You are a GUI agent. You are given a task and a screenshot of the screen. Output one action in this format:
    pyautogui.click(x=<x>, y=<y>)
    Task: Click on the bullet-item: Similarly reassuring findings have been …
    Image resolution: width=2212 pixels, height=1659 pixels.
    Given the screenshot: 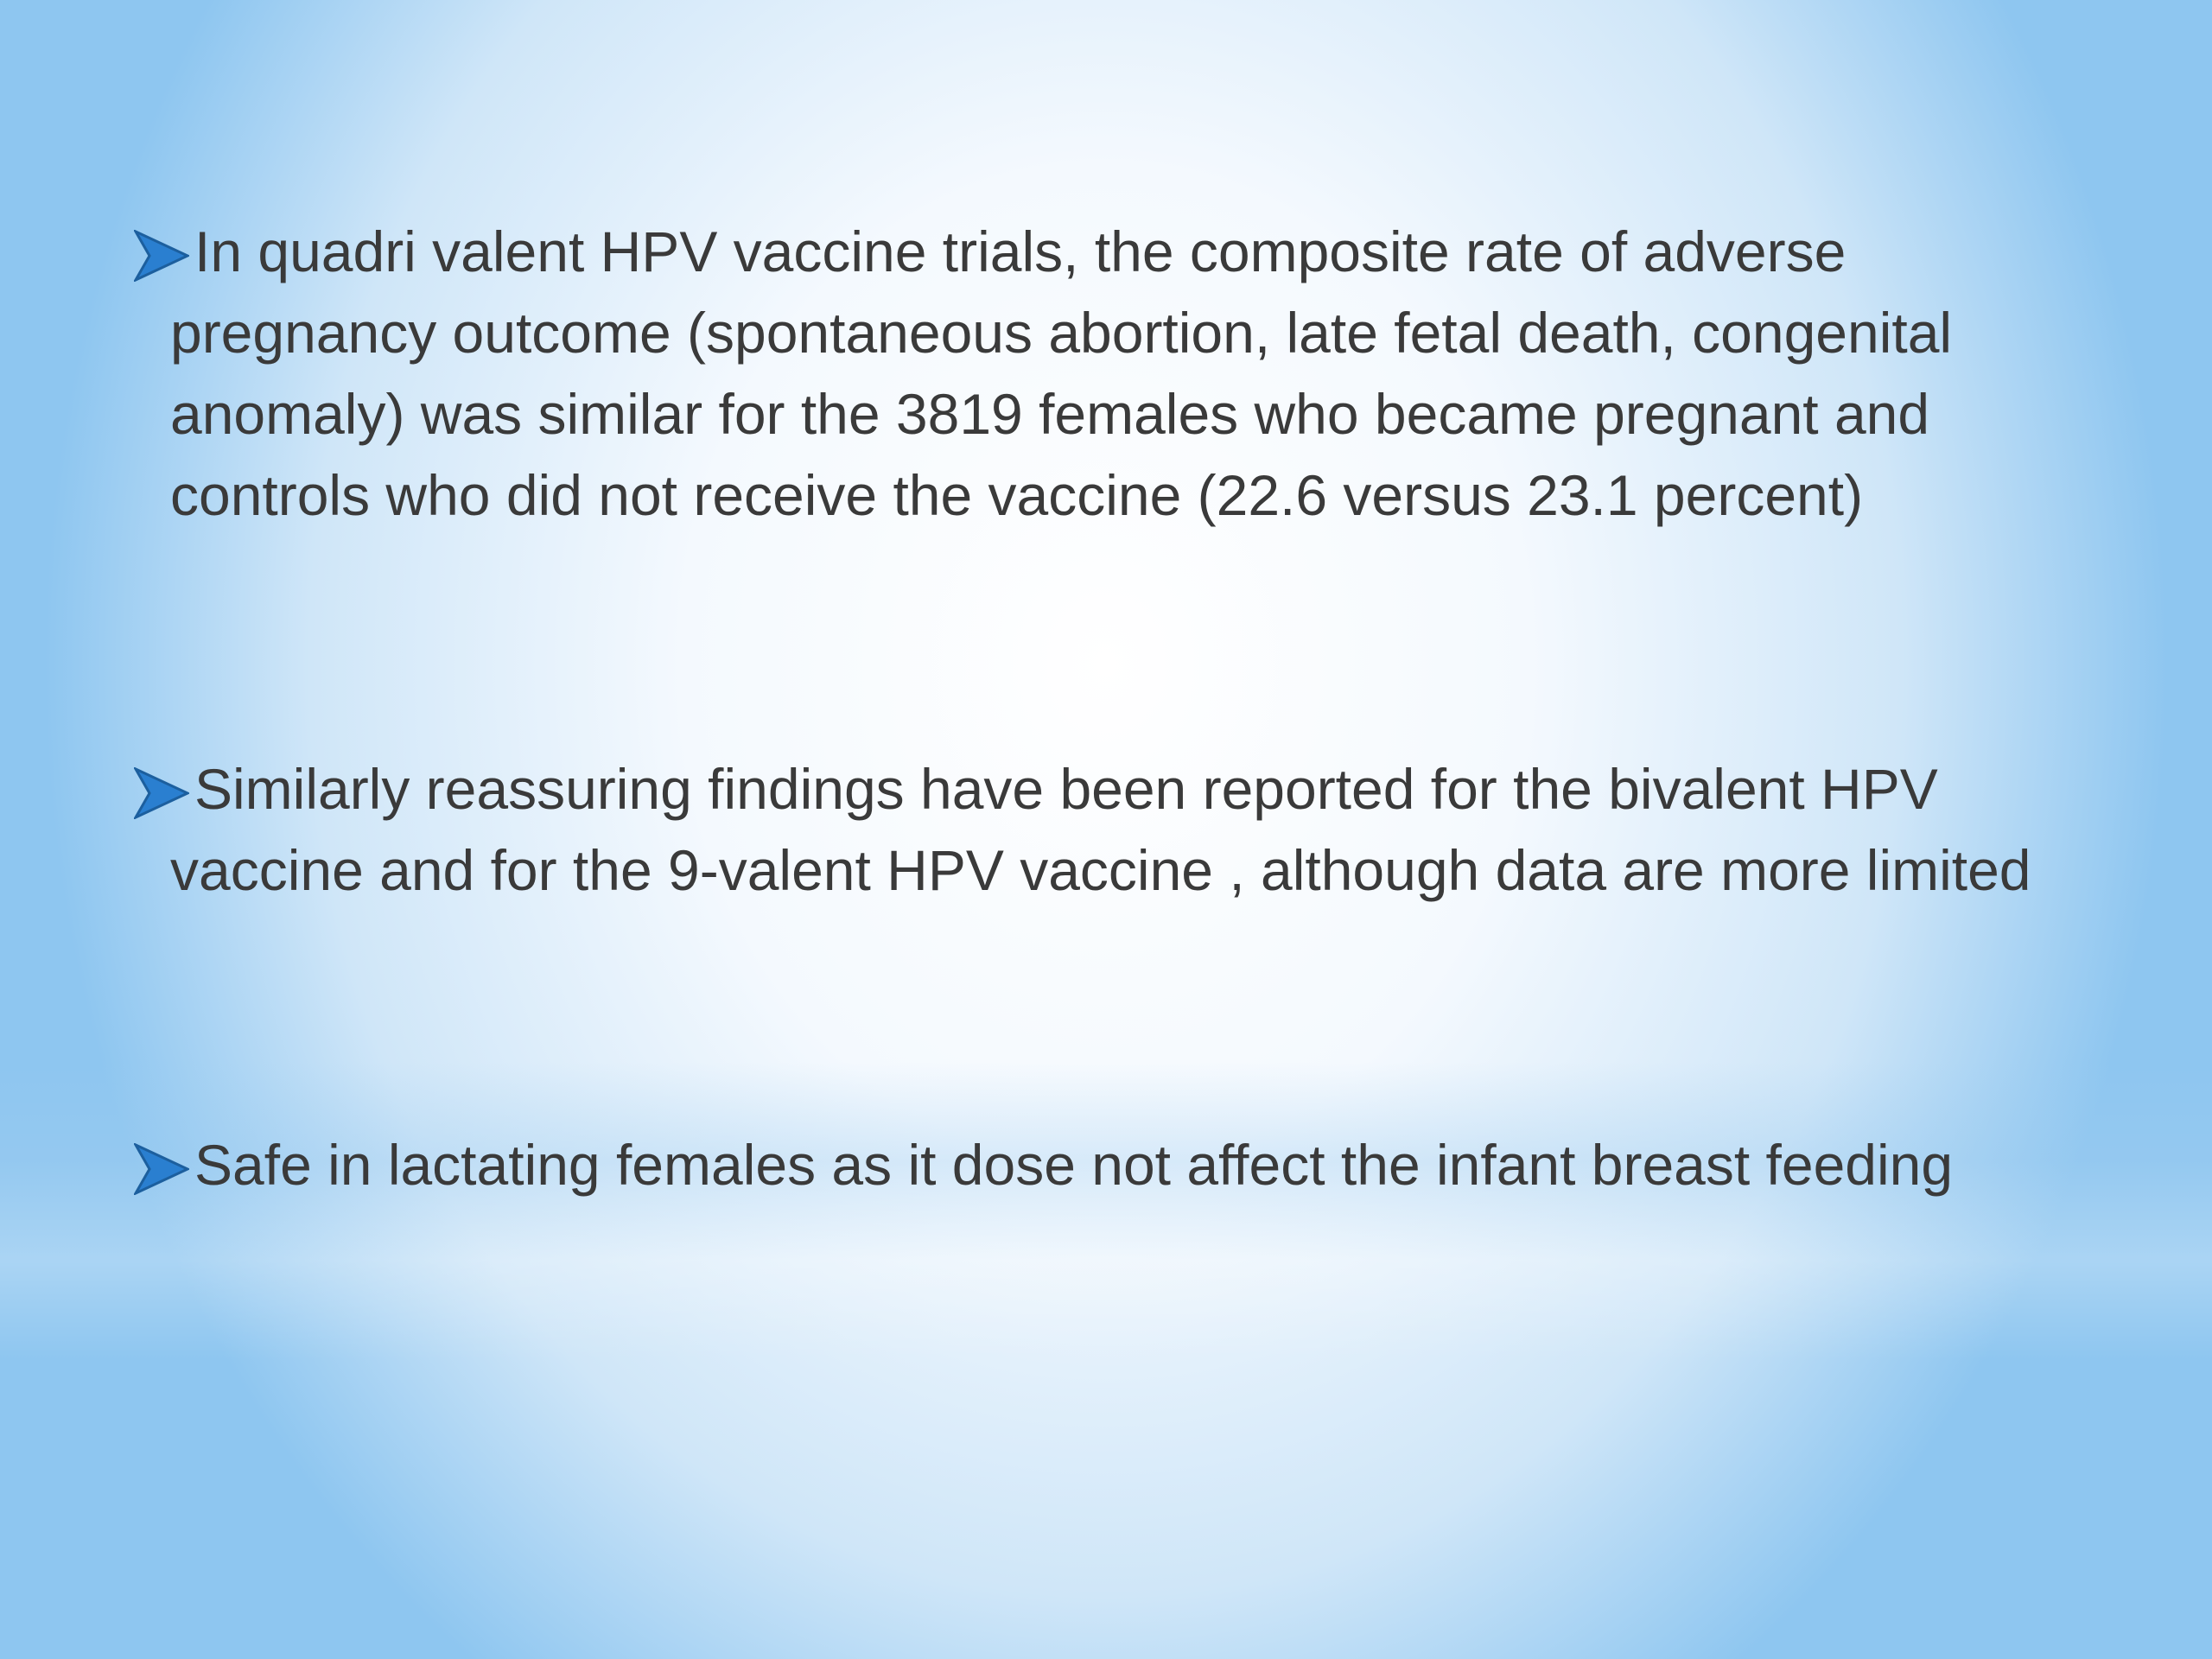 What is the action you would take?
    pyautogui.click(x=1093, y=829)
    